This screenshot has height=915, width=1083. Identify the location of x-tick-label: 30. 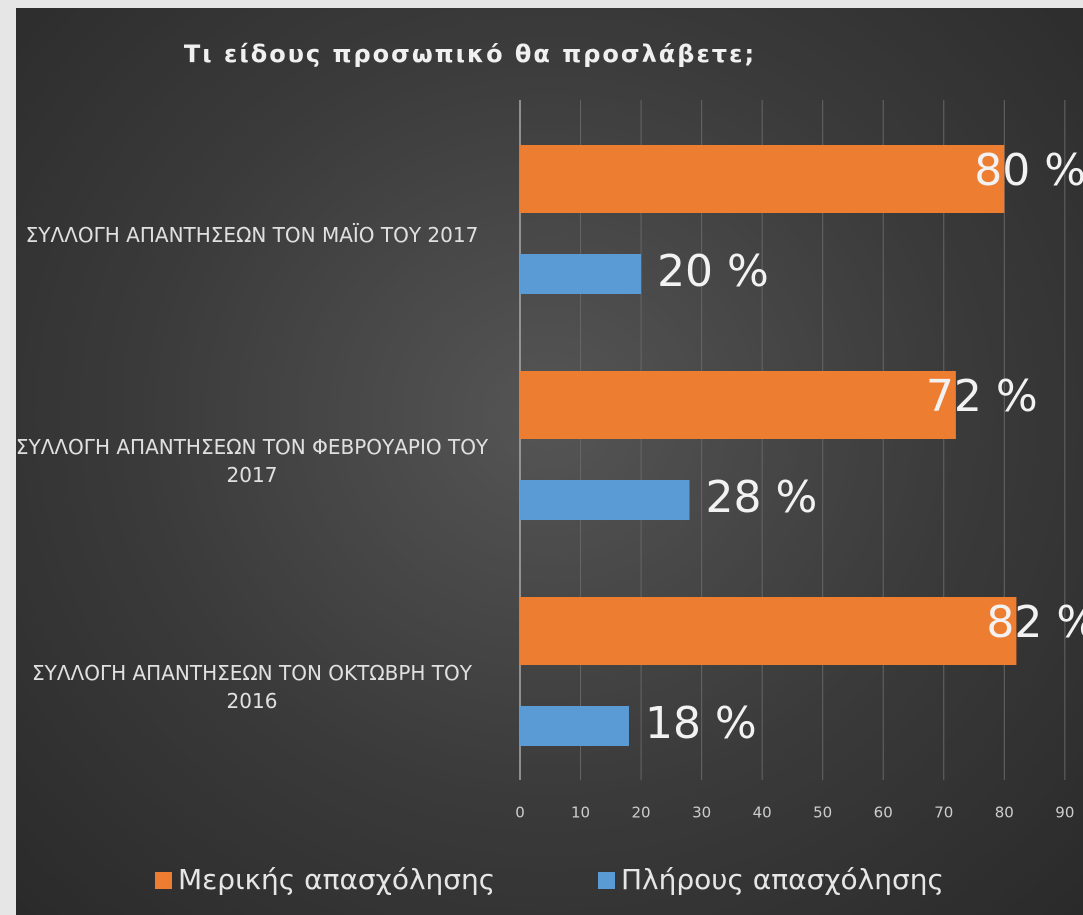
(701, 813).